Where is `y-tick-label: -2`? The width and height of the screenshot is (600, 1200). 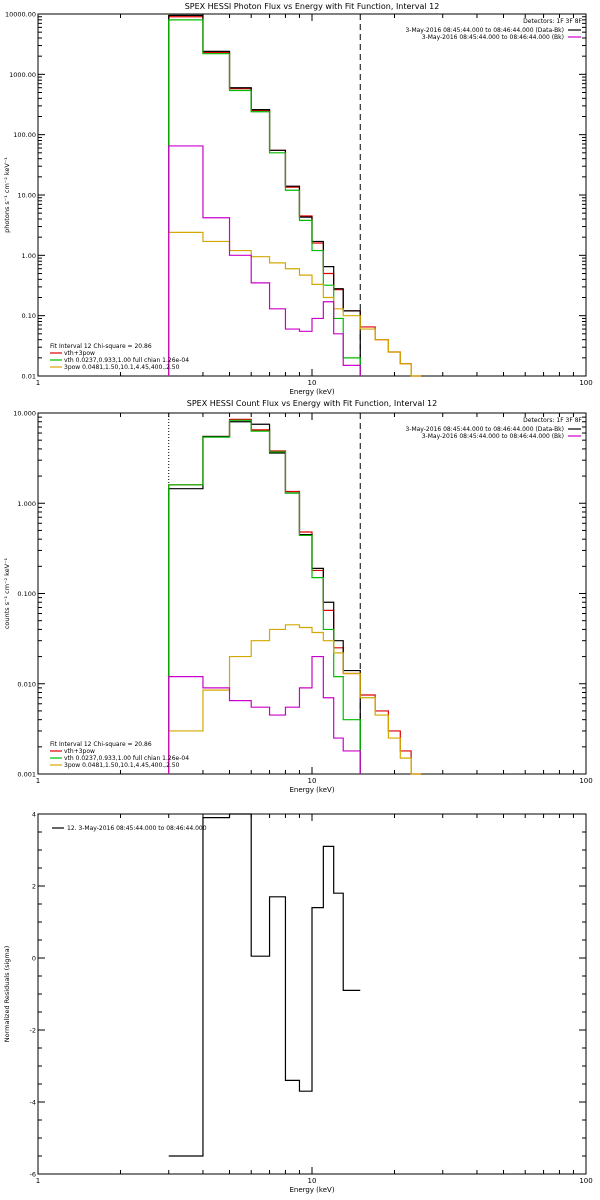 y-tick-label: -2 is located at coordinates (33, 1031).